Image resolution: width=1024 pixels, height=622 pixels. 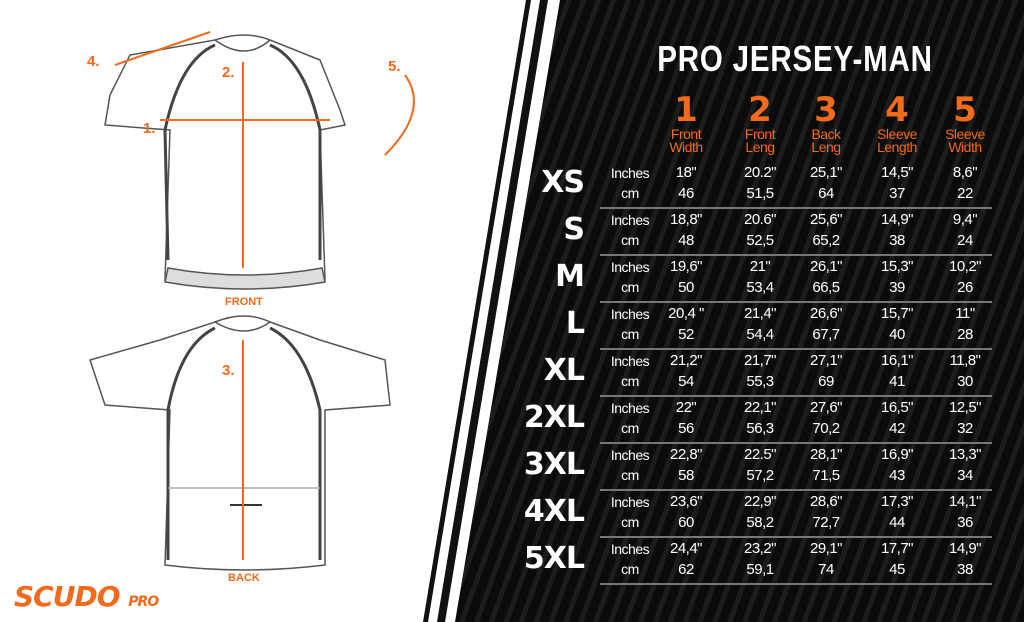 What do you see at coordinates (760, 147) in the screenshot?
I see `column-label: Leng` at bounding box center [760, 147].